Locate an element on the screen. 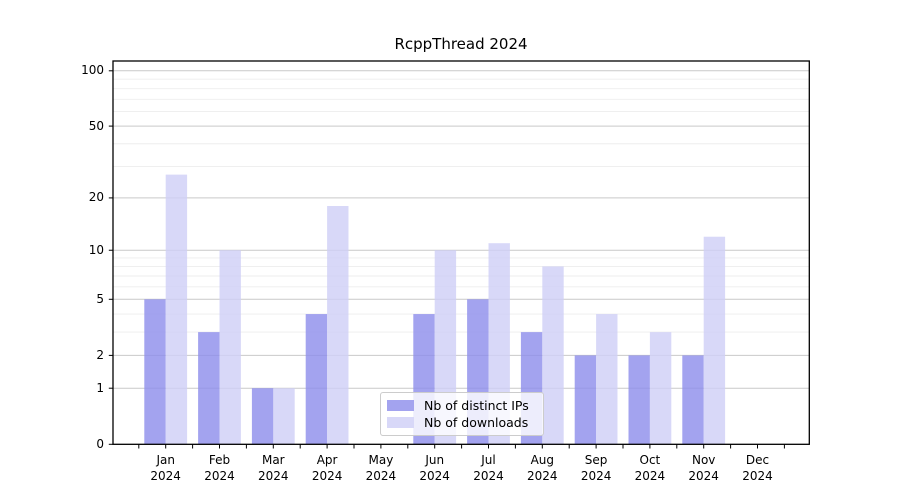 This screenshot has width=900, height=500. legend-label-downloads: Nb of downloads is located at coordinates (476, 422).